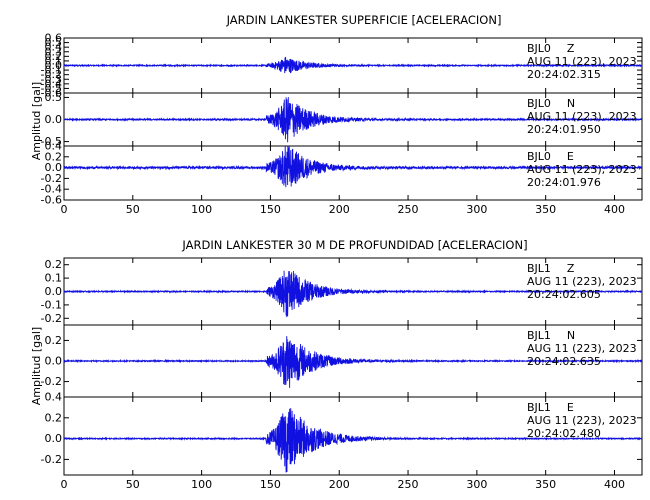 This screenshot has width=650, height=500. I want to click on chart1-panel2-station: BJL1, so click(539, 407).